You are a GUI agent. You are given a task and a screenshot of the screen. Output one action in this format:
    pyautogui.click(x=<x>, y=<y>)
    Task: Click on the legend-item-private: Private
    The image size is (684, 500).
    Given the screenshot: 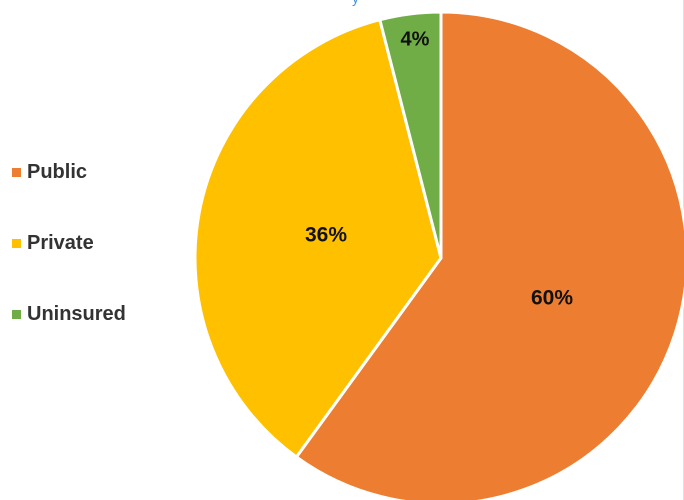 What is the action you would take?
    pyautogui.click(x=69, y=243)
    